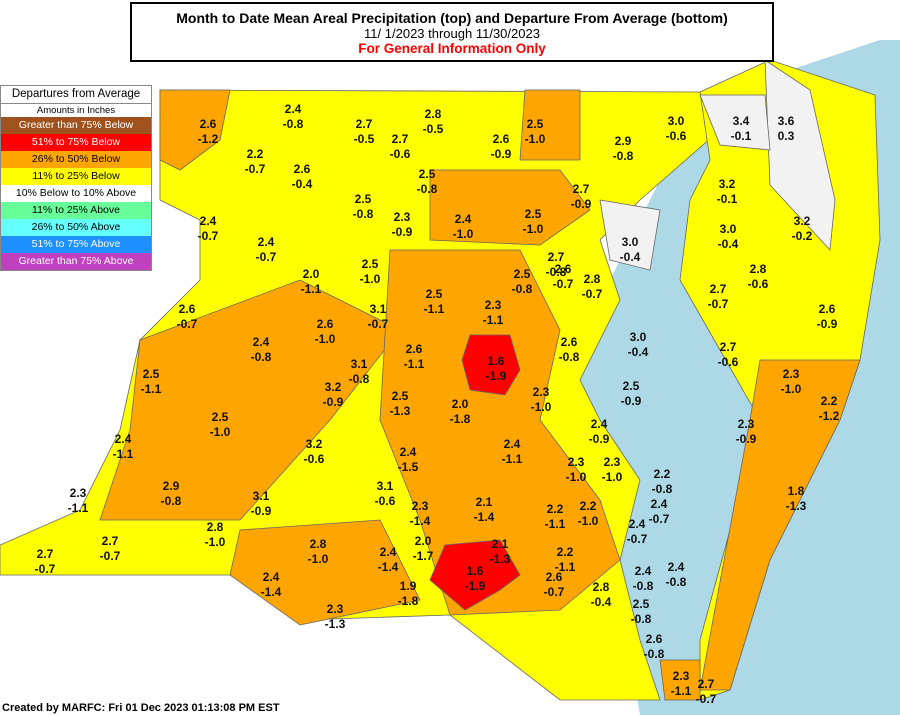 The image size is (900, 715). Describe the element at coordinates (171, 486) in the screenshot. I see `precip-label: 2.9` at that location.